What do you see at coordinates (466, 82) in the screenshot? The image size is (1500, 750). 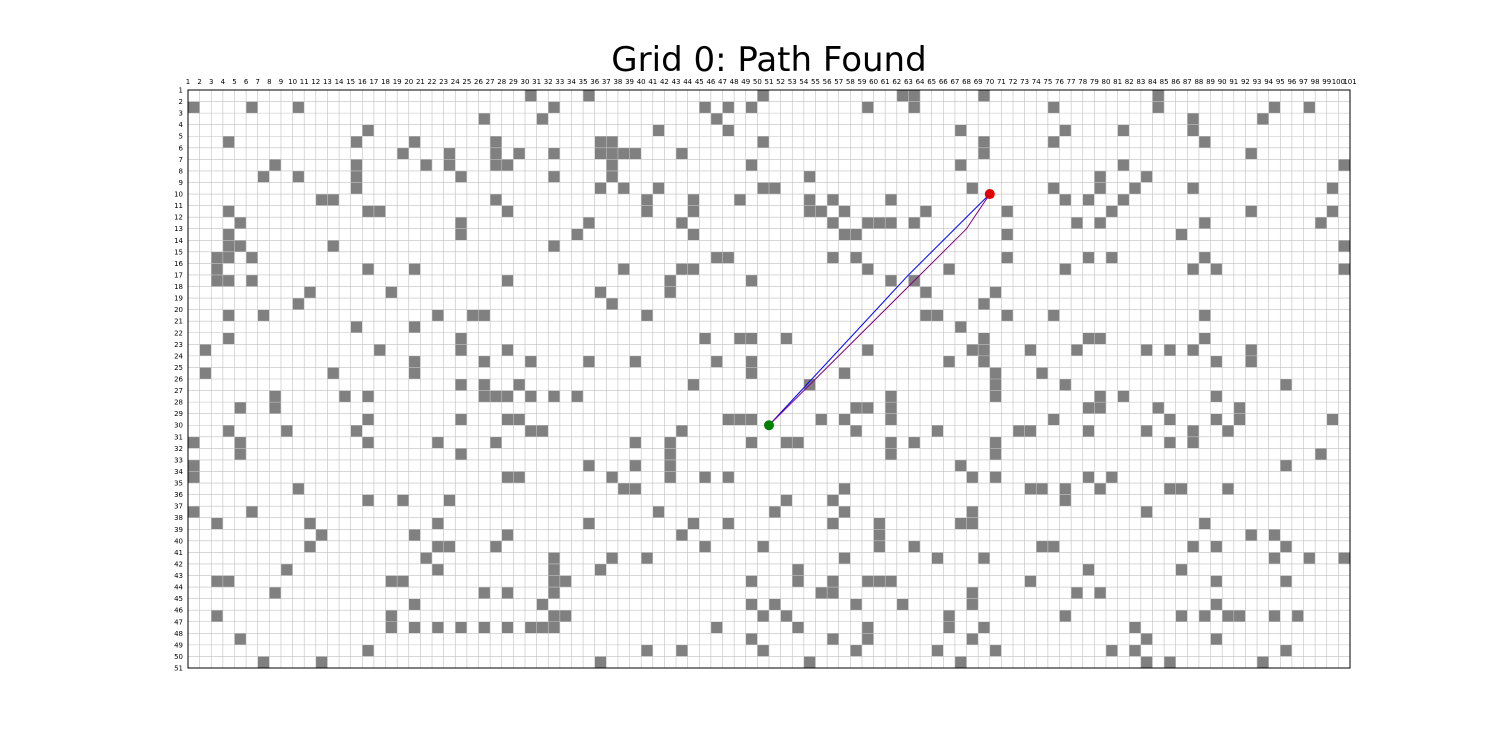 I see `x-tick-label: 25` at bounding box center [466, 82].